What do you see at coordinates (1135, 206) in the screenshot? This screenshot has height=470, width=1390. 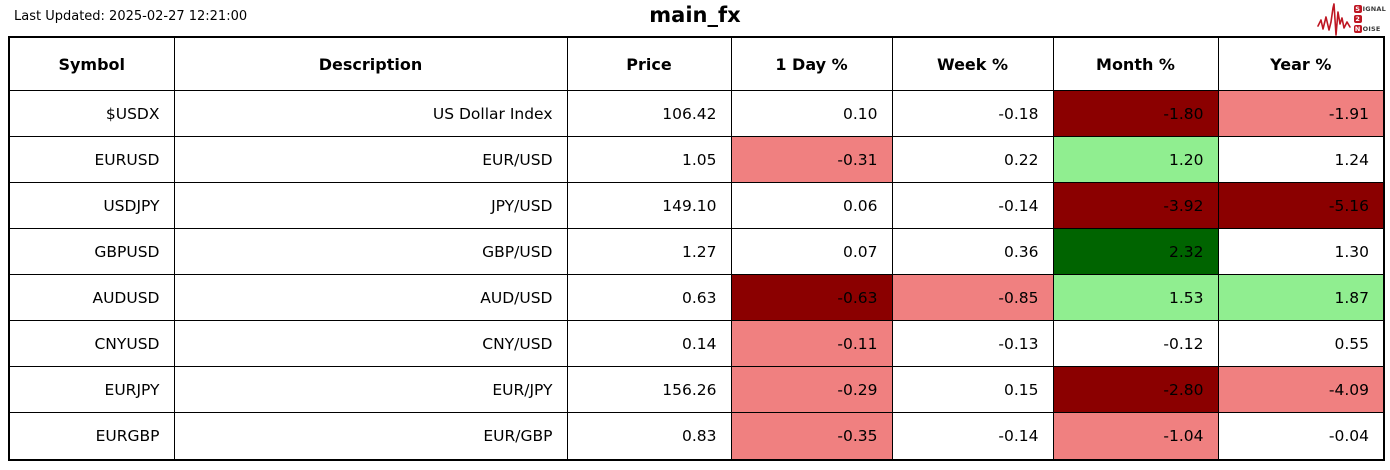 I see `month-change-cell: -3.92` at bounding box center [1135, 206].